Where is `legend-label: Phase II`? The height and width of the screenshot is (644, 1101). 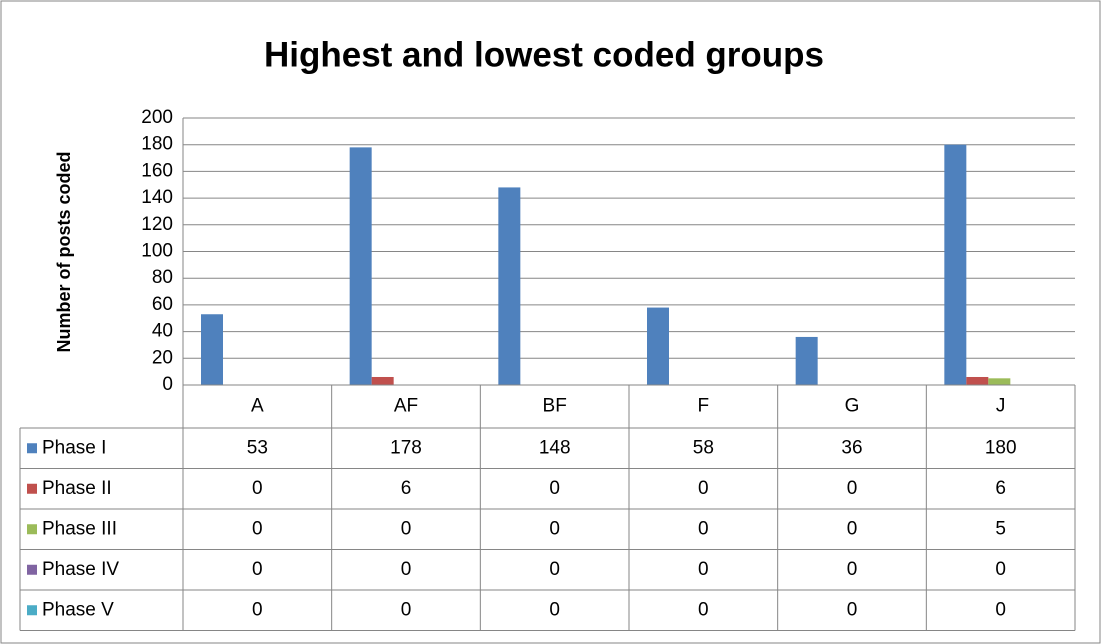
legend-label: Phase II is located at coordinates (77, 488).